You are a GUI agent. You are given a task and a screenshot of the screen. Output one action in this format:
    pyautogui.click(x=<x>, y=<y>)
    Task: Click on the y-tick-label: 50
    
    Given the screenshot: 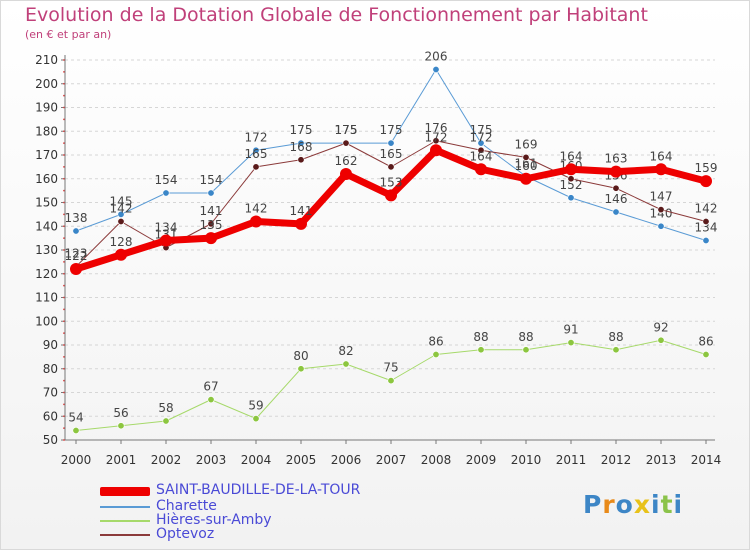 What is the action you would take?
    pyautogui.click(x=50, y=440)
    